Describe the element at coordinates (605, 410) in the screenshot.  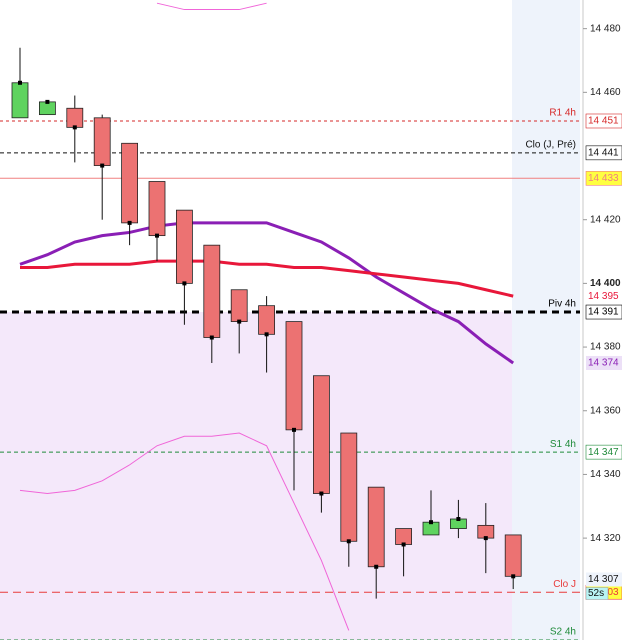
I see `y-tick-label: 14 360` at that location.